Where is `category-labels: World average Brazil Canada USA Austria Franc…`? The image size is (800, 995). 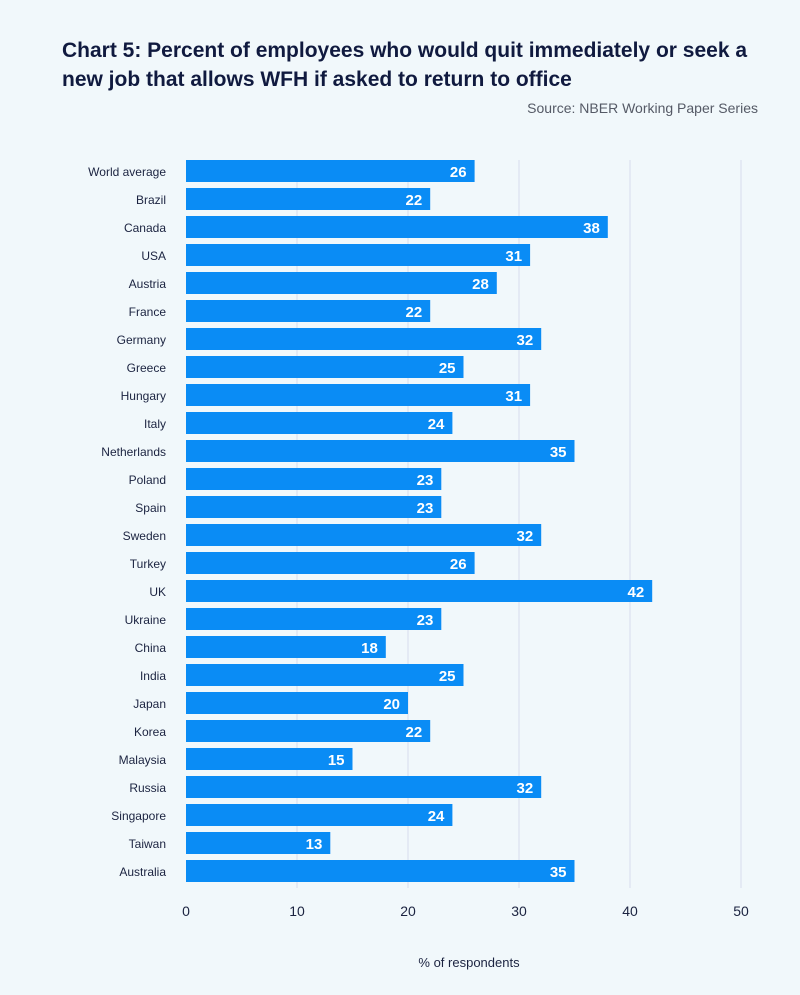 category-labels: World average Brazil Canada USA Austria Franc… is located at coordinates (127, 522).